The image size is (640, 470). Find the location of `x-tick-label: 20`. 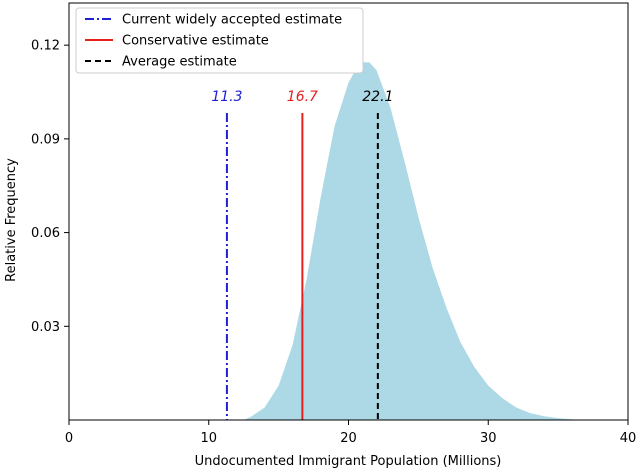

x-tick-label: 20 is located at coordinates (348, 438).